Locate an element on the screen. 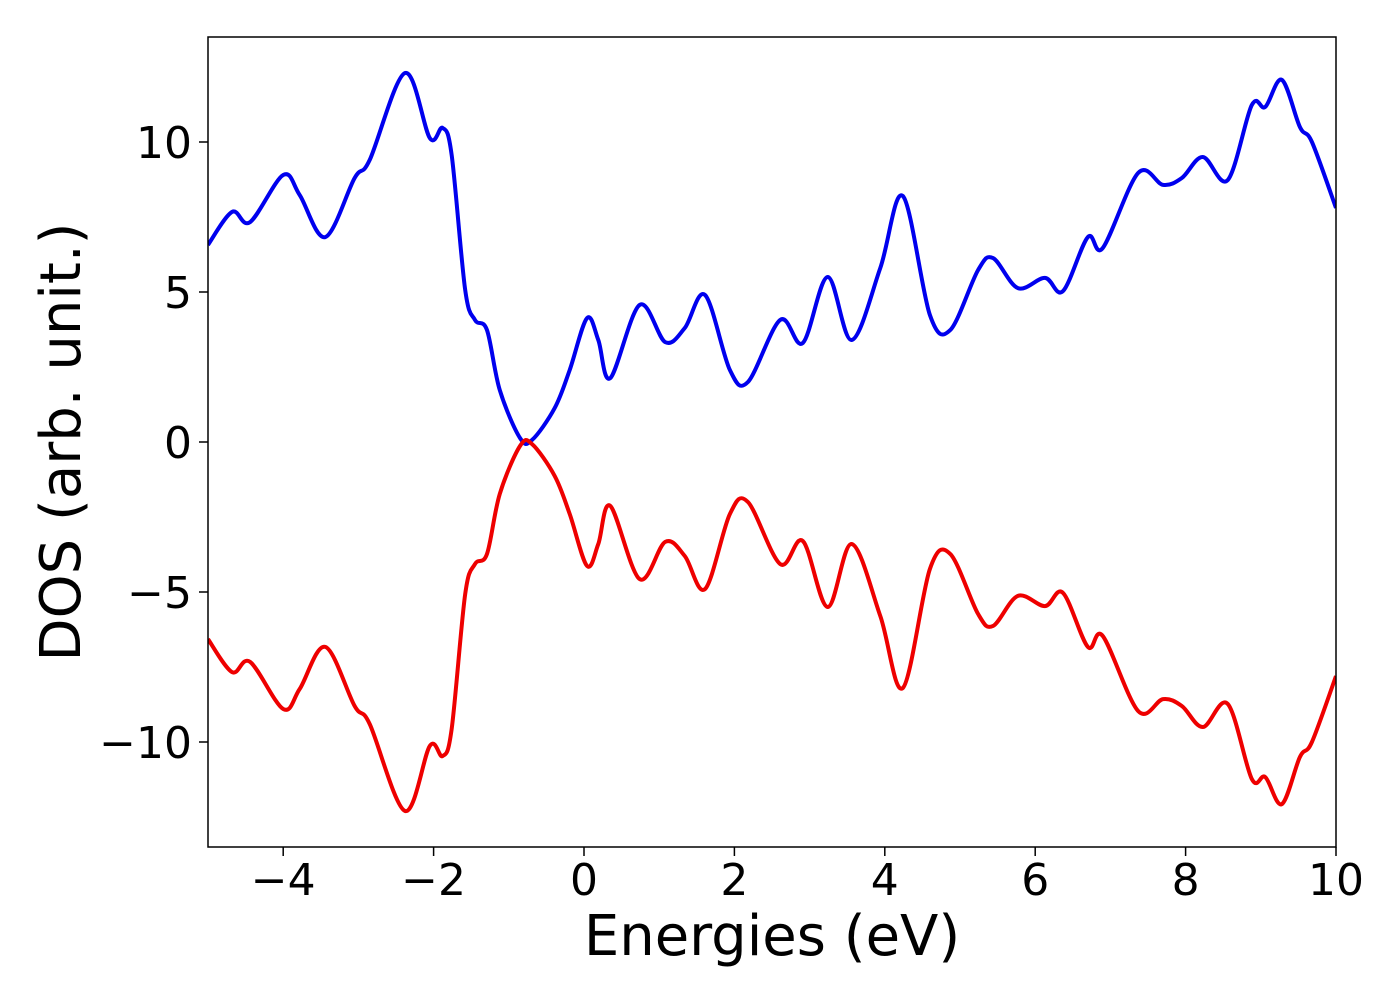 This screenshot has width=1400, height=1000. x-tick-label: 0 is located at coordinates (584, 880).